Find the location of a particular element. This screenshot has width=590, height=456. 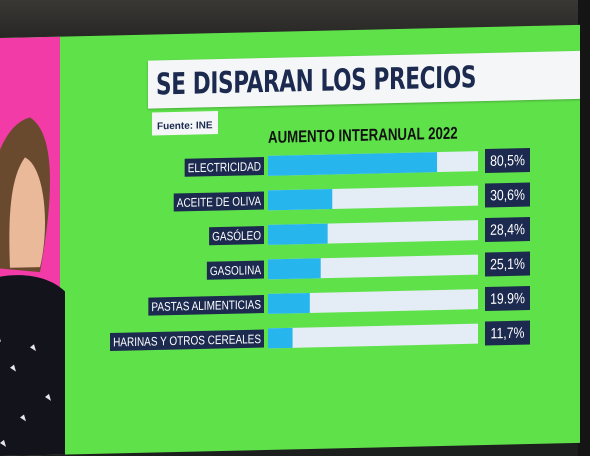

category-label: ACEITE DE OLIVA is located at coordinates (219, 202).